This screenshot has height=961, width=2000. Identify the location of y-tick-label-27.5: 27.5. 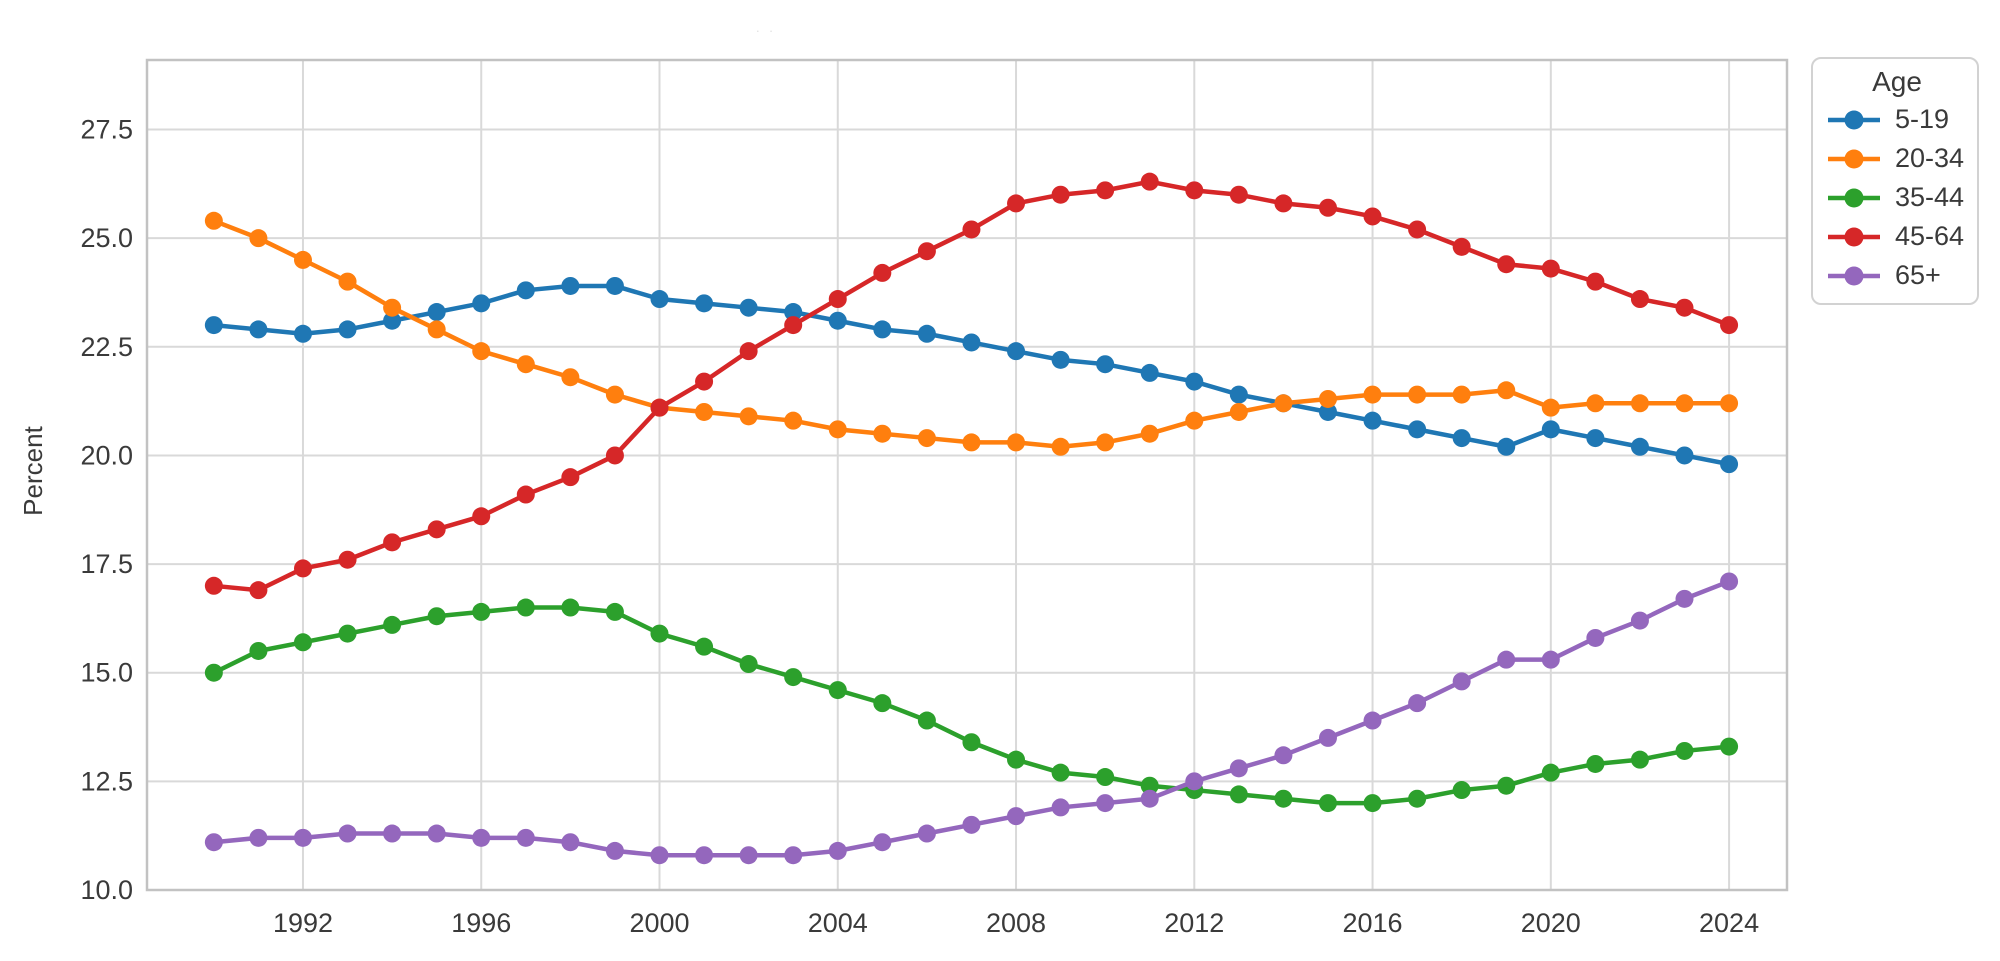
(106, 130).